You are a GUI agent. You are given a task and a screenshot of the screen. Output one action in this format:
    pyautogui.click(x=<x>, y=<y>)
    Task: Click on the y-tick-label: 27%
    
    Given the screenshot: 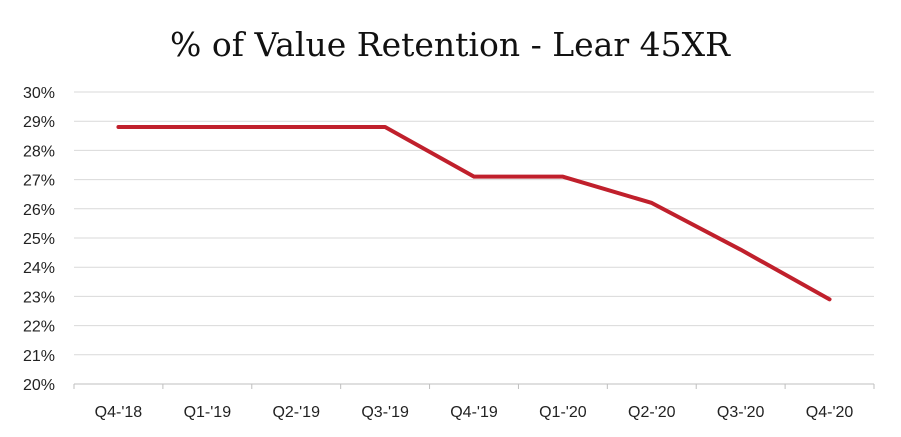 What is the action you would take?
    pyautogui.click(x=39, y=181)
    